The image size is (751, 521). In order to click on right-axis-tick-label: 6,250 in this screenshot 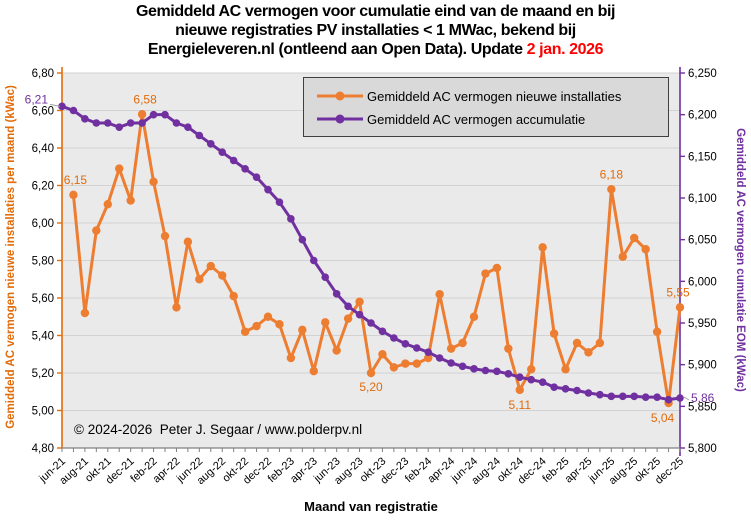, I will do `click(702, 74)`.